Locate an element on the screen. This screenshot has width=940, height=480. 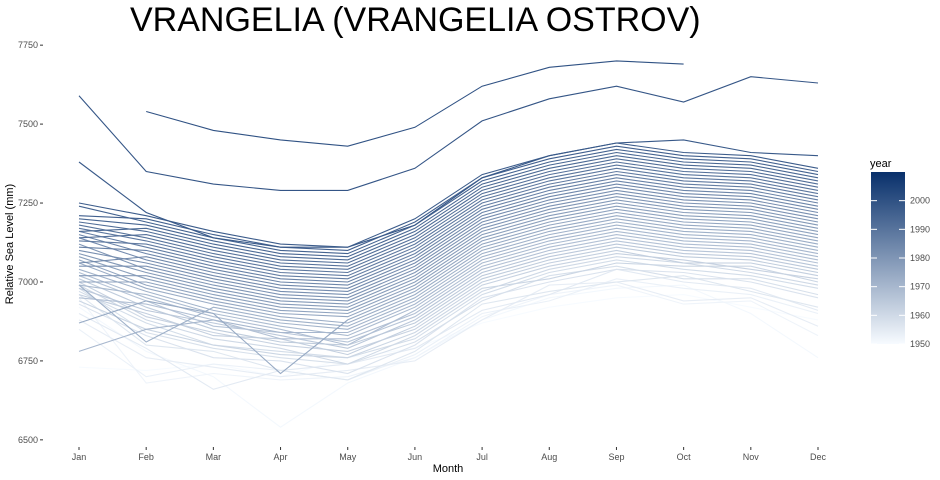
x-axis: Jan Feb Mar Apr May Jun Jul Aug Sep Oct Nov Dec is located at coordinates (449, 454).